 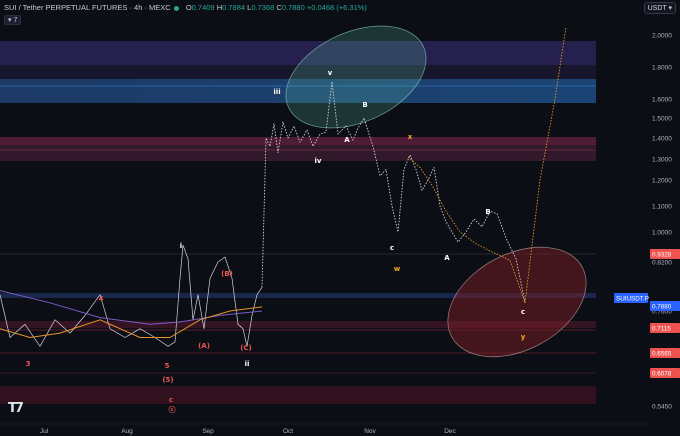 I want to click on price-tick-label: 2.0000, so click(x=662, y=36).